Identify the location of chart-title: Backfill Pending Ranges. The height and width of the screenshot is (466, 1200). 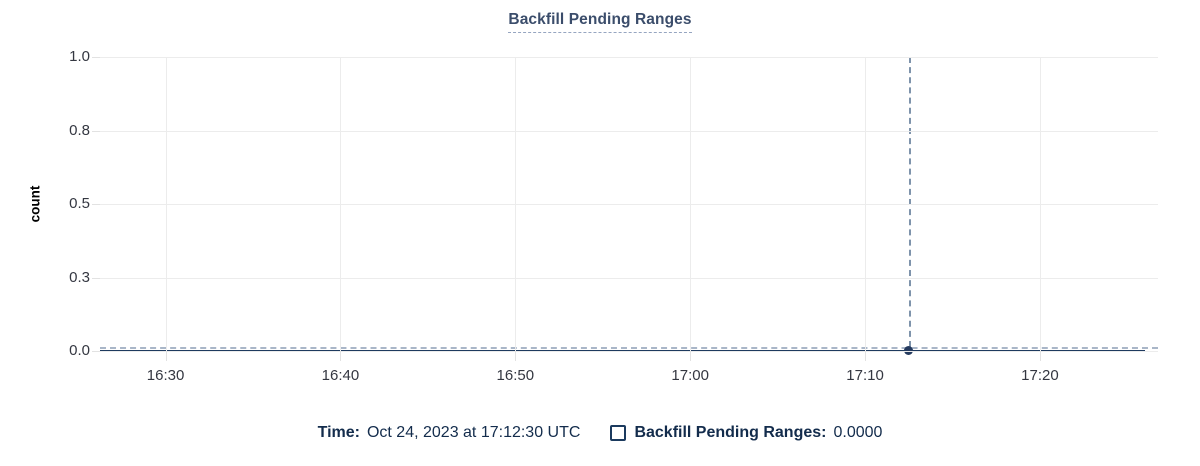
(600, 22).